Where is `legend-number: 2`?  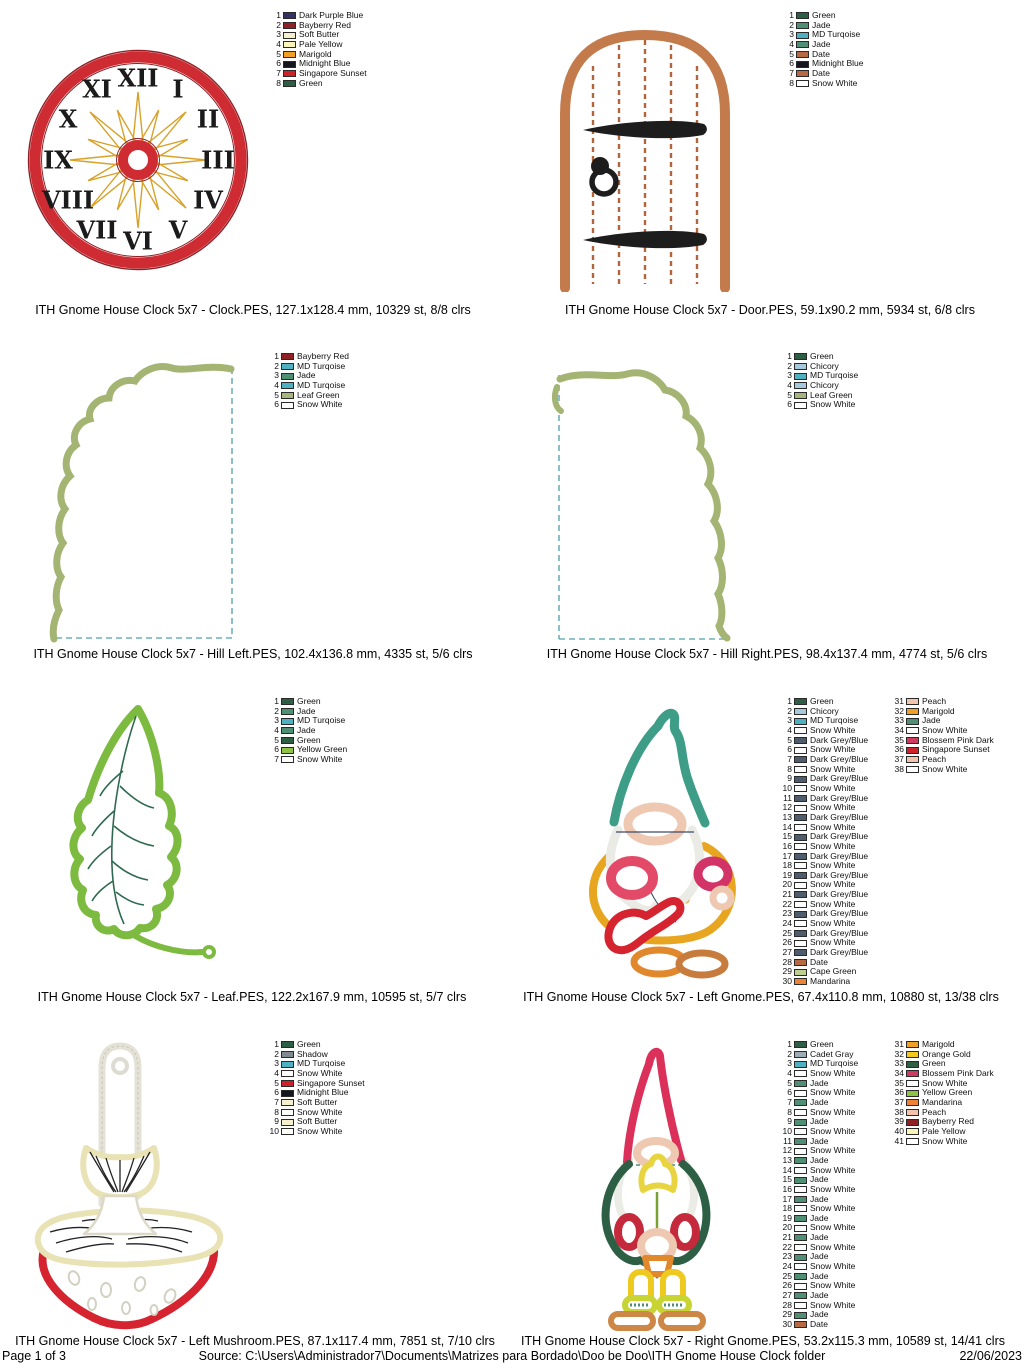
legend-number: 2 is located at coordinates (276, 1053).